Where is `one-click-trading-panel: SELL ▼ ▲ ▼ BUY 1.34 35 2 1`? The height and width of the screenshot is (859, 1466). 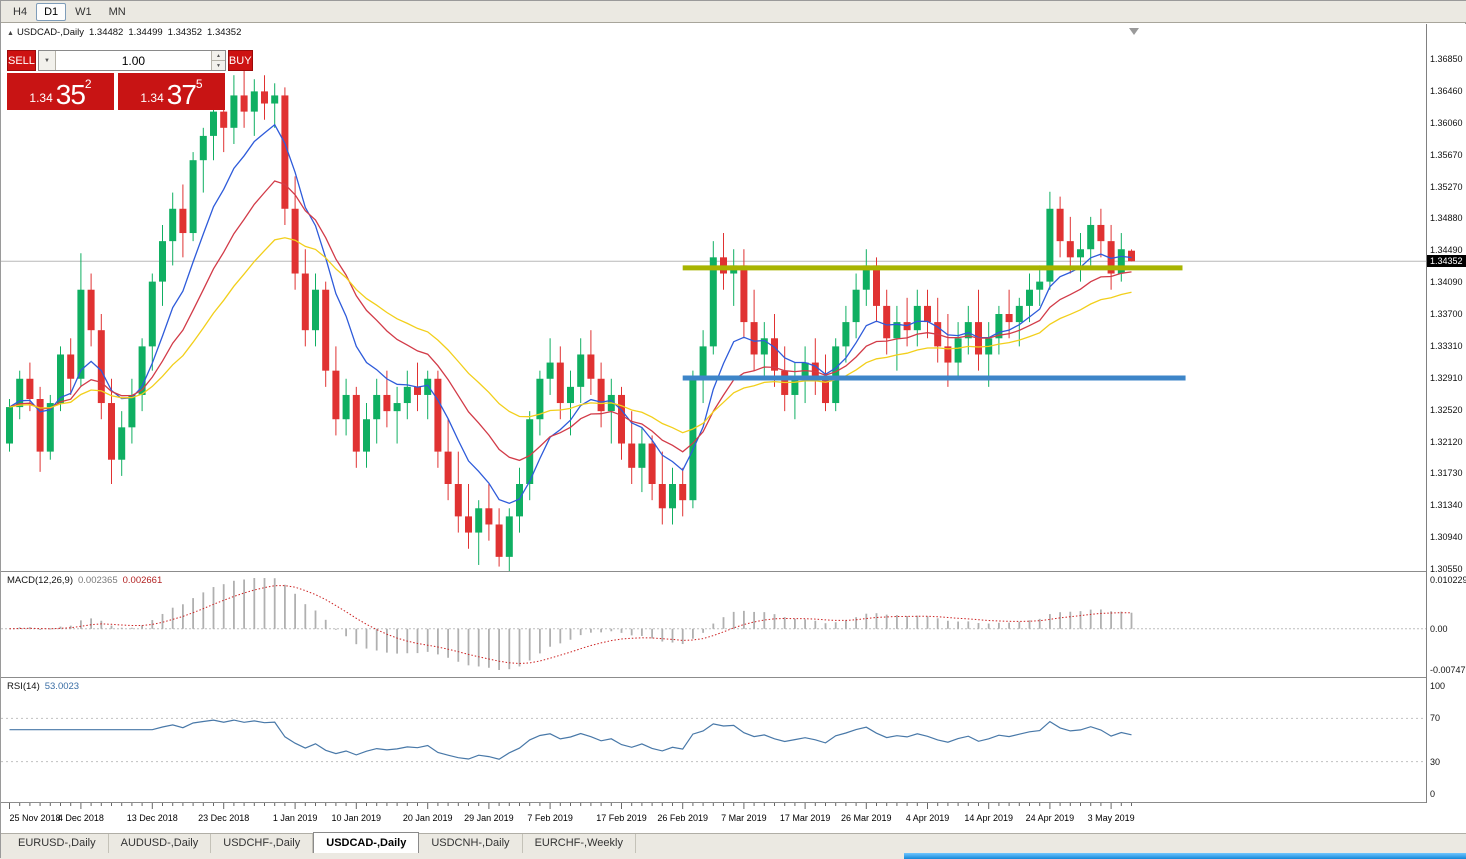
one-click-trading-panel: SELL ▼ ▲ ▼ BUY 1.34 35 2 1 is located at coordinates (117, 80).